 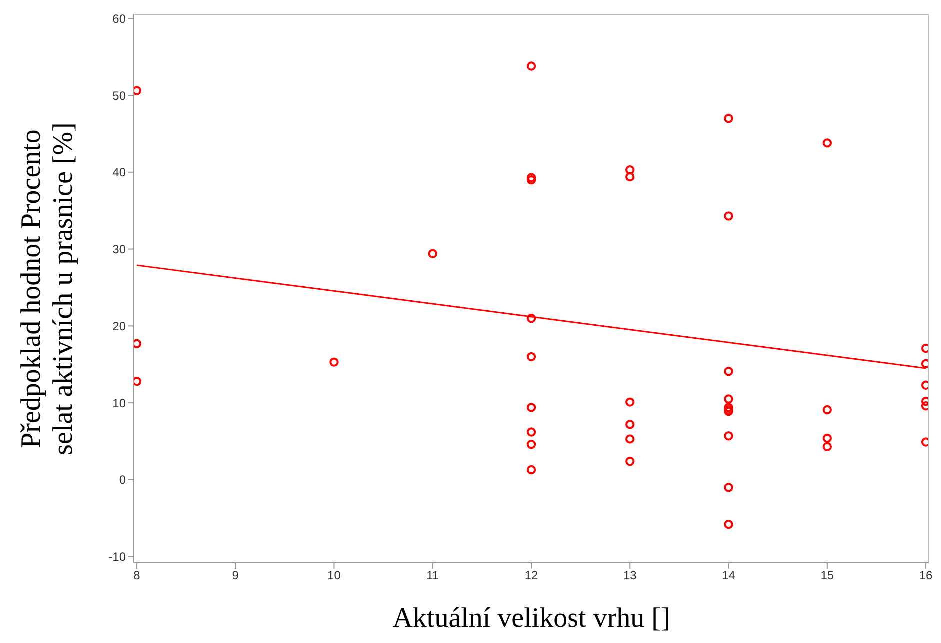 I want to click on x-tick-label: 10, so click(x=335, y=575).